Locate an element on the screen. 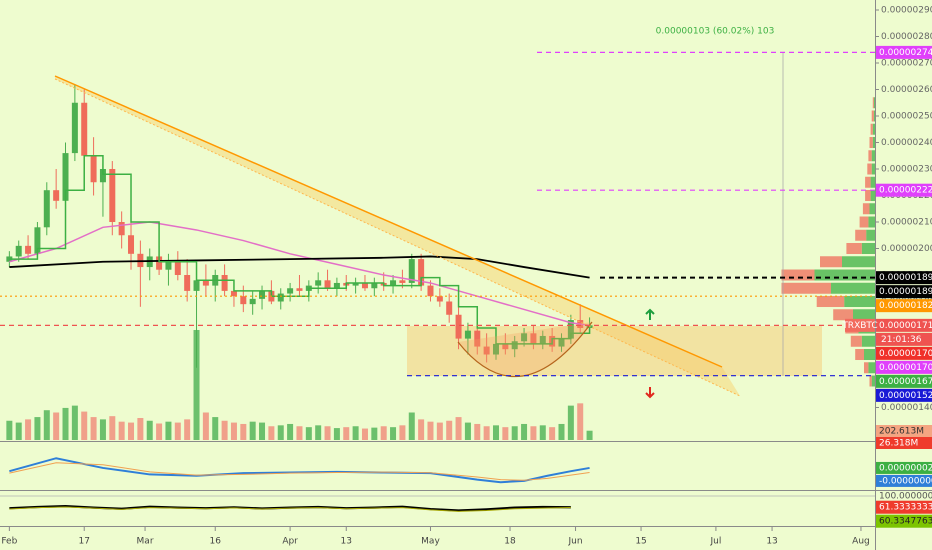 This screenshot has width=932, height=550. price-label: 0.00000189 is located at coordinates (905, 278).